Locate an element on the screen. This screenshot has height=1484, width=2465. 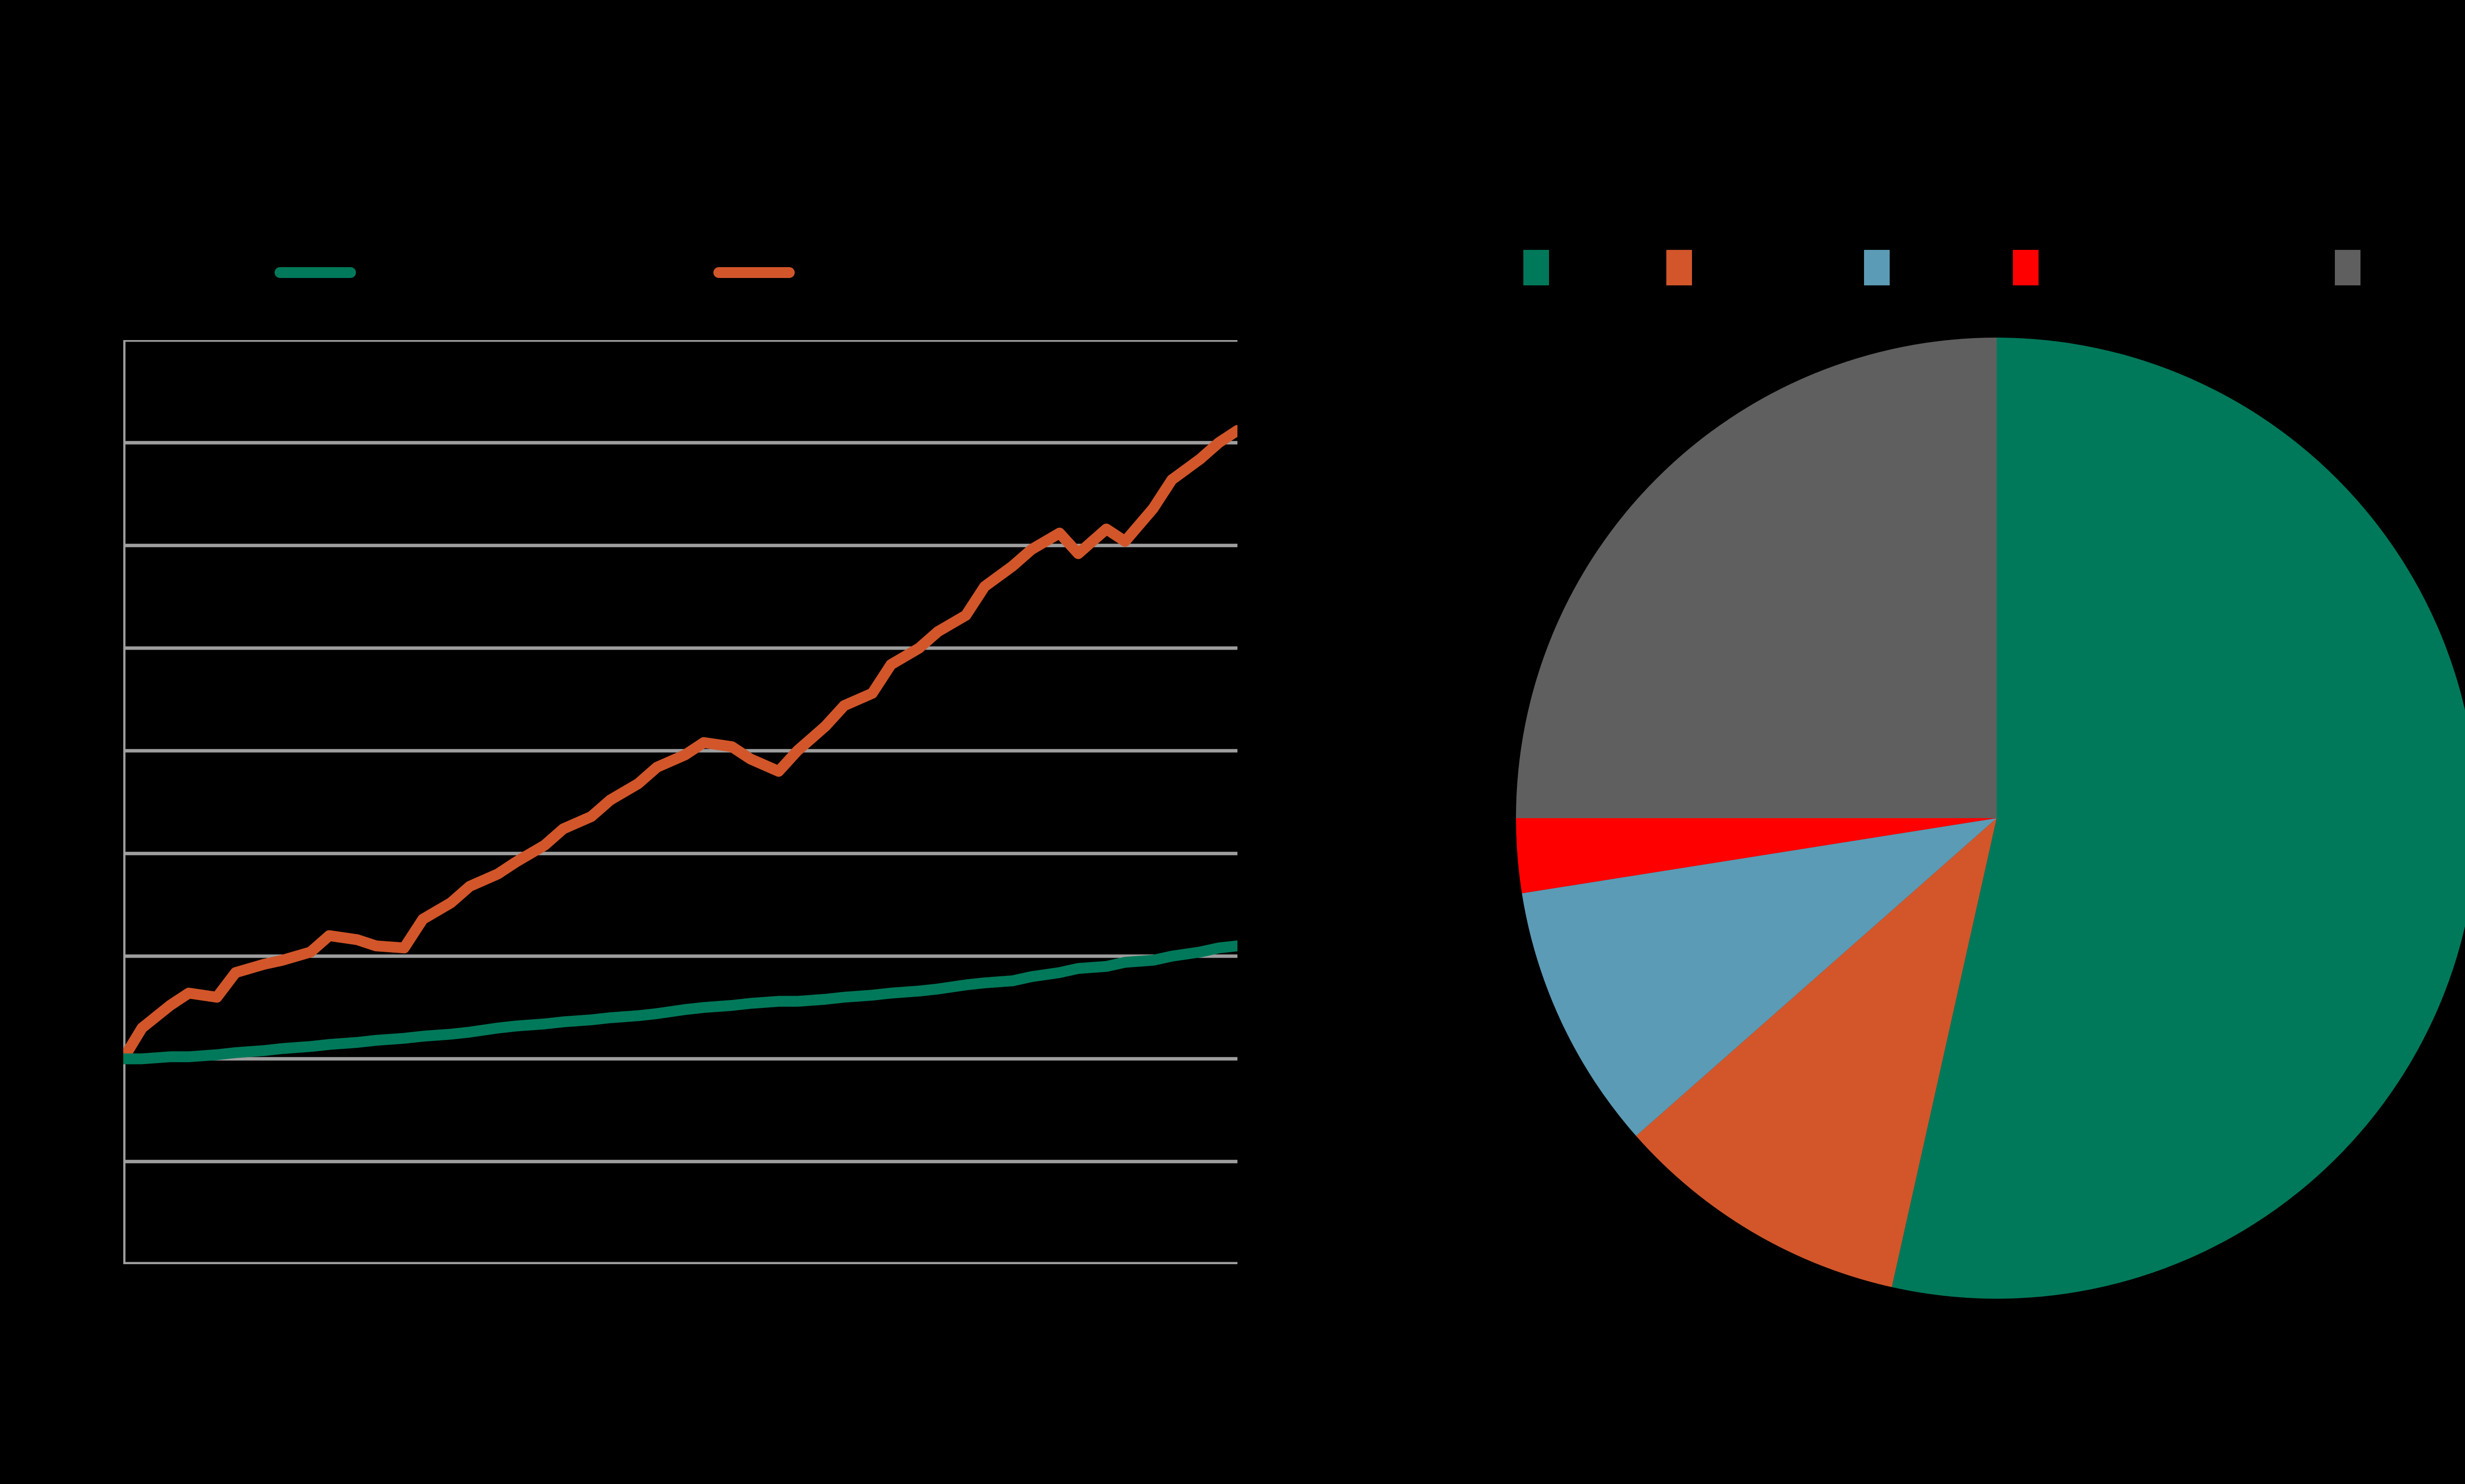
square-swatch-orange-icon is located at coordinates (1679, 267).